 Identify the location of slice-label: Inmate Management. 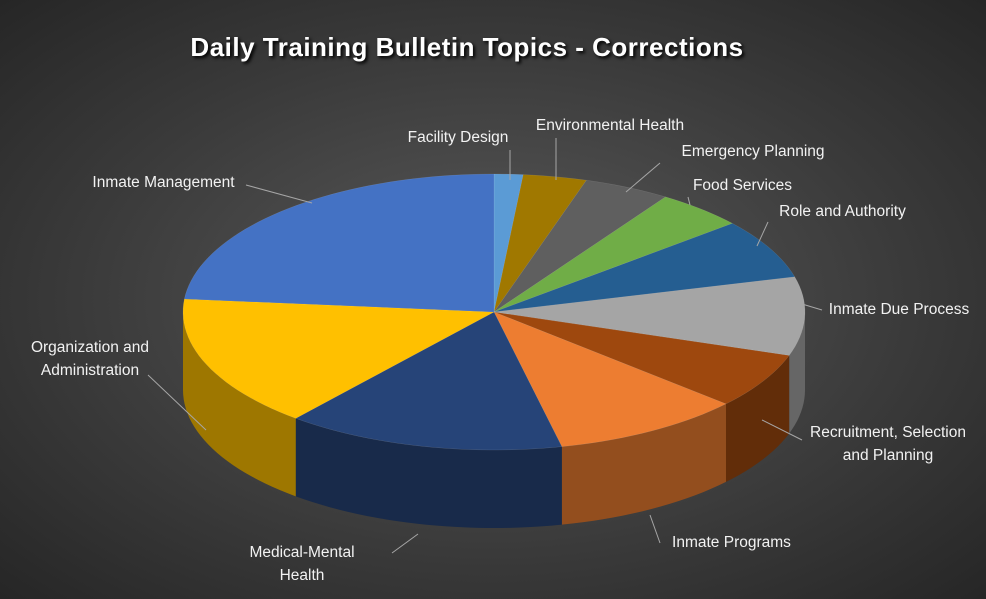
(163, 182).